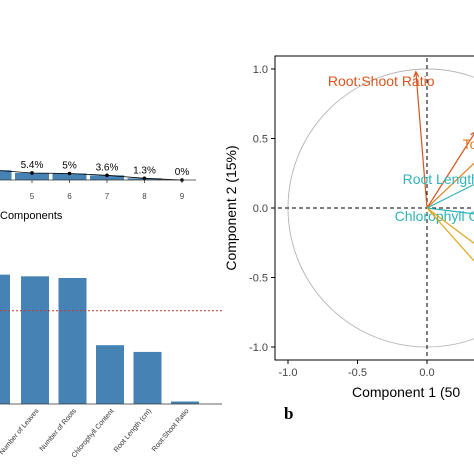 This screenshot has width=474, height=474. Describe the element at coordinates (182, 172) in the screenshot. I see `scree-data-label: 0%` at that location.